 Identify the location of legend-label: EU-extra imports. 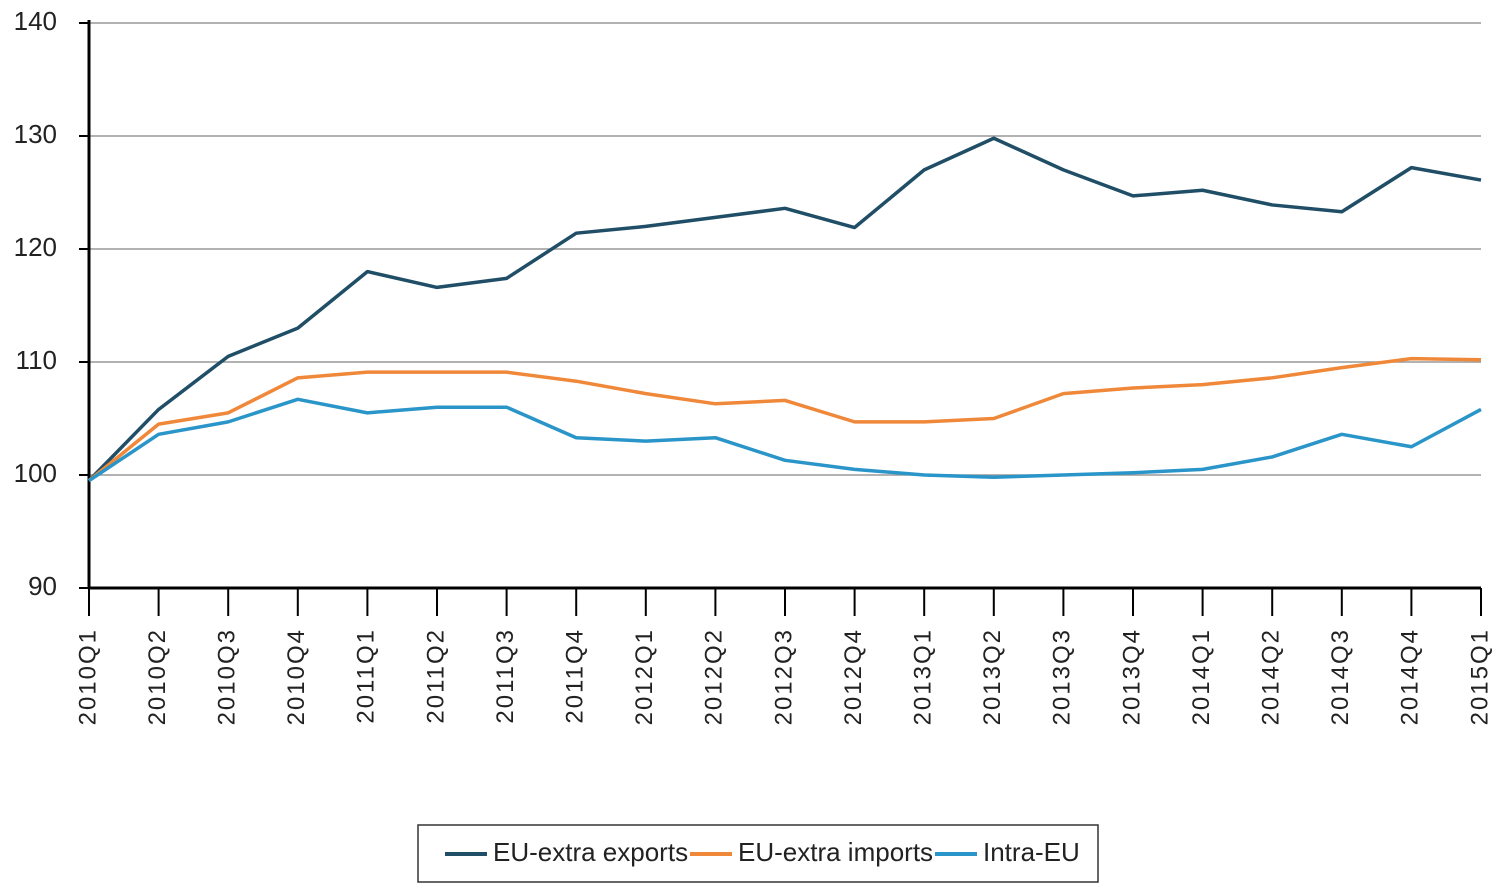
(835, 852).